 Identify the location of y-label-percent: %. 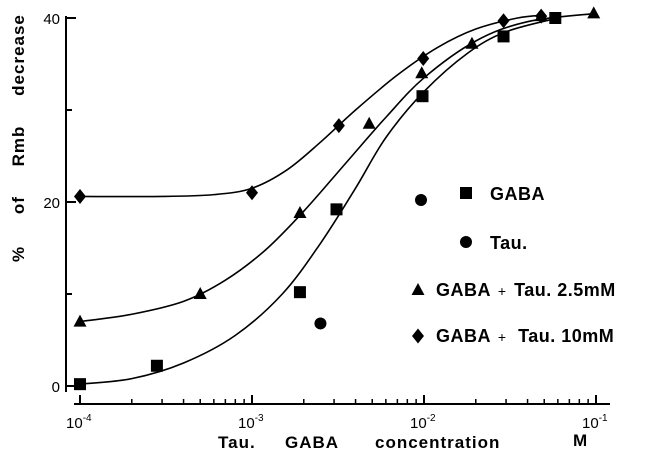
(18, 254).